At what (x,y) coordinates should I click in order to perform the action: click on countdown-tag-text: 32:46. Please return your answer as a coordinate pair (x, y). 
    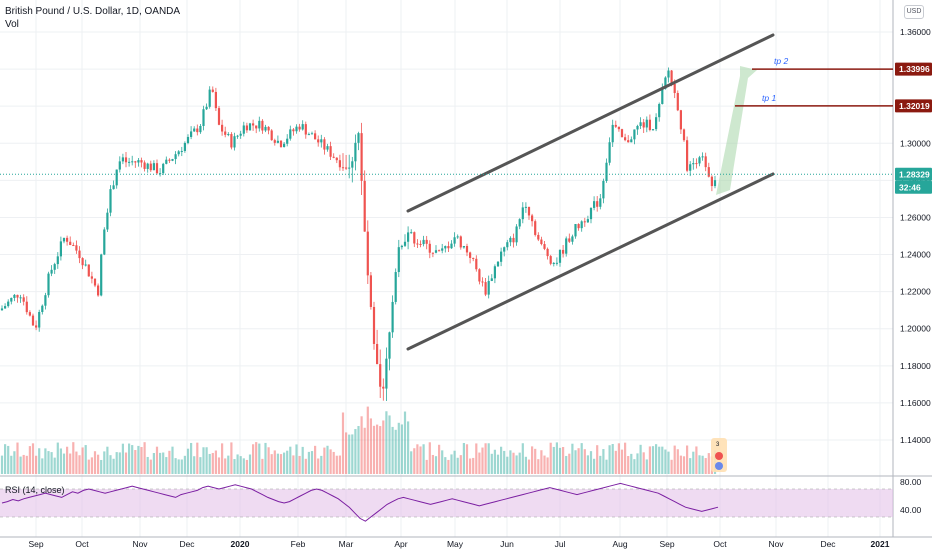
    Looking at the image, I should click on (910, 187).